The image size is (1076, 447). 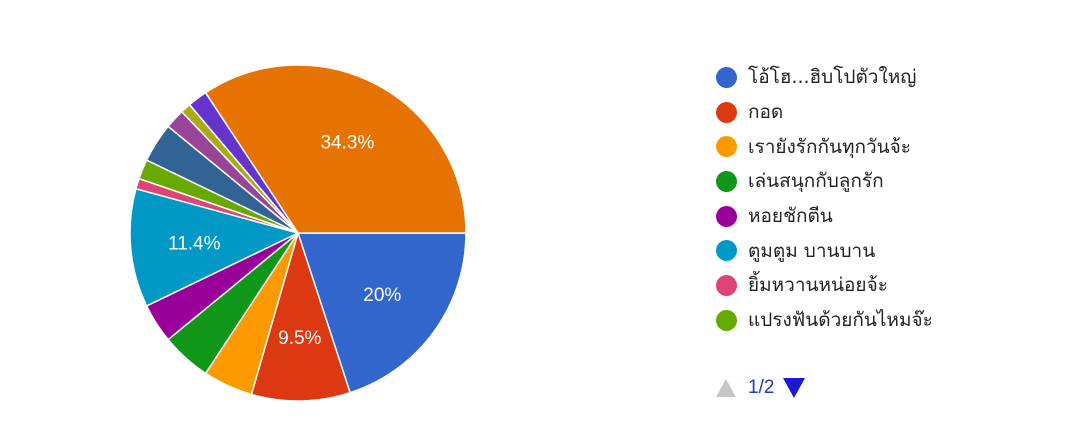 I want to click on slice-data-label-5: 11.4%, so click(x=194, y=243).